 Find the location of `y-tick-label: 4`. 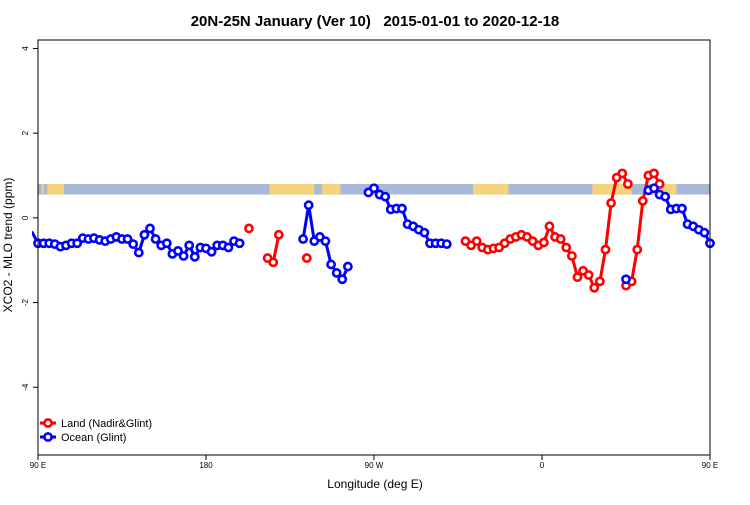

y-tick-label: 4 is located at coordinates (25, 48).